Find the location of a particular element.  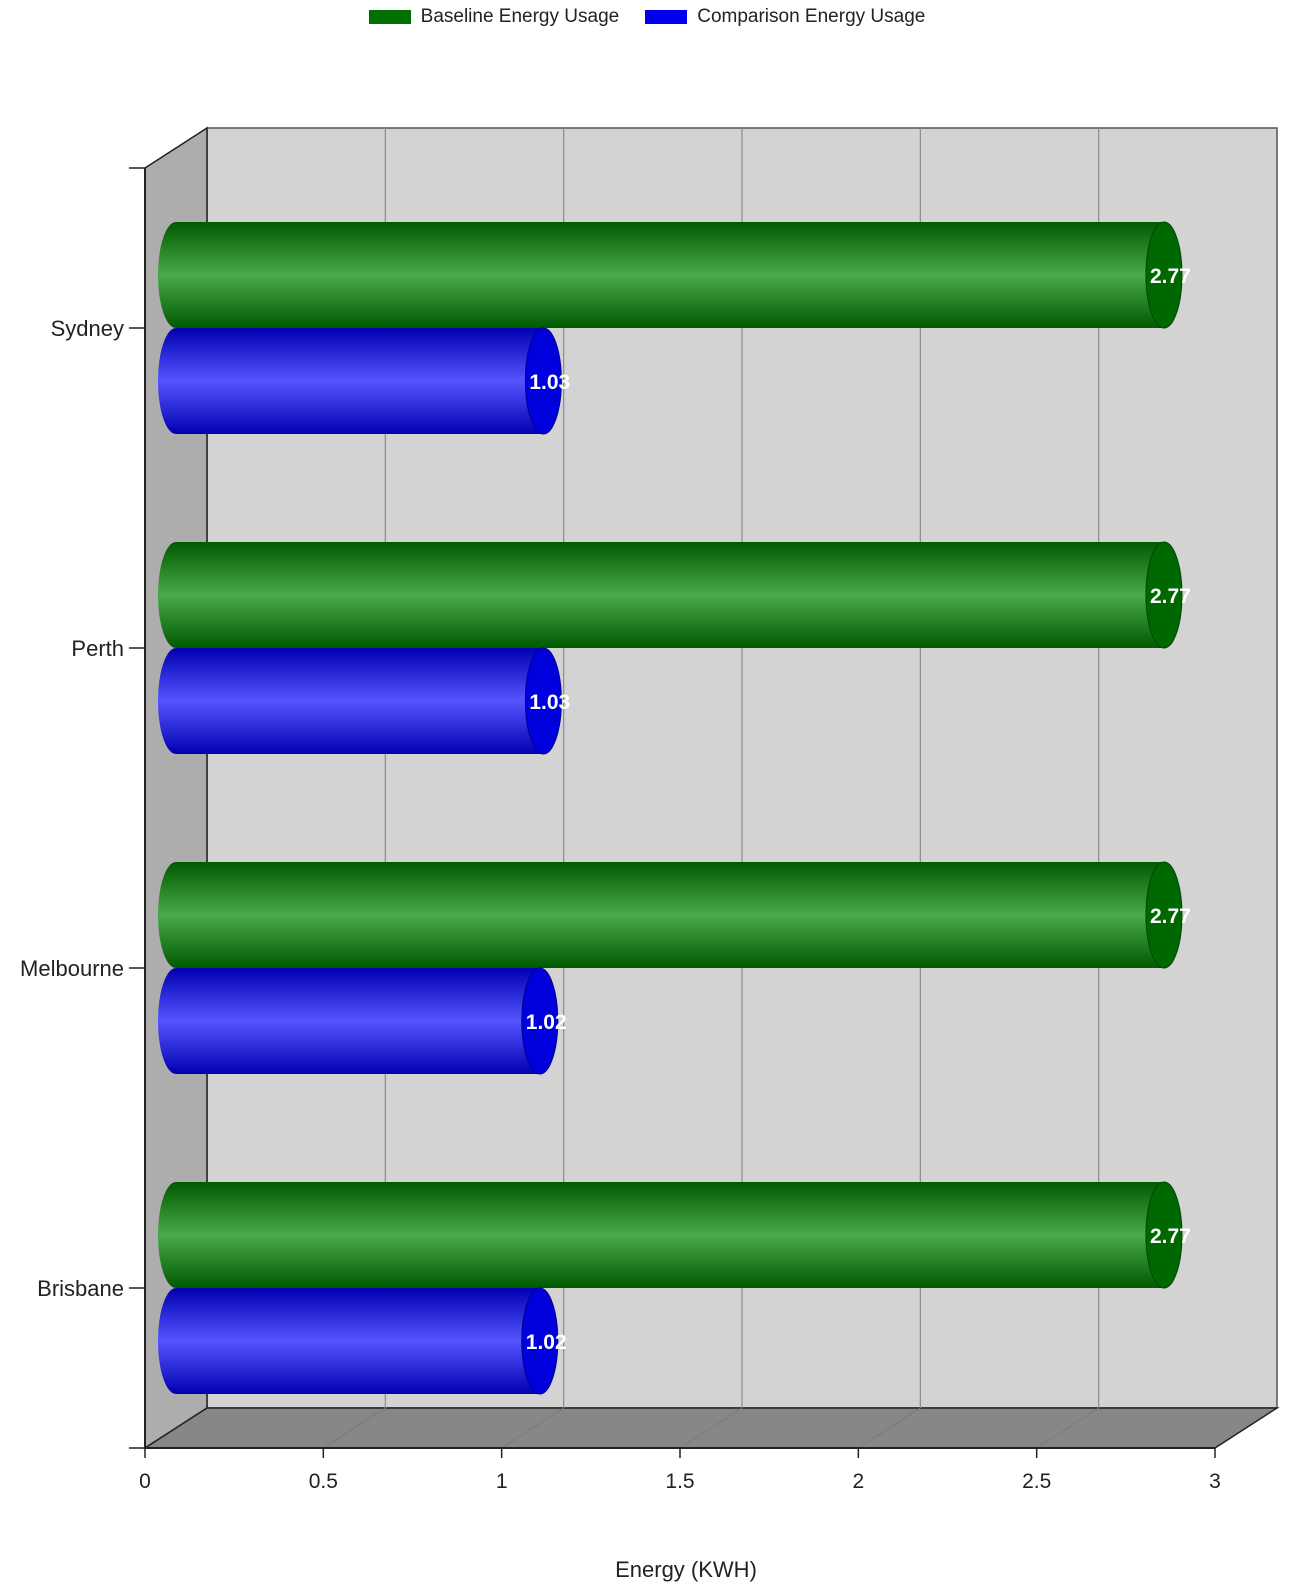

y-tick-label: Brisbane is located at coordinates (80, 1288).